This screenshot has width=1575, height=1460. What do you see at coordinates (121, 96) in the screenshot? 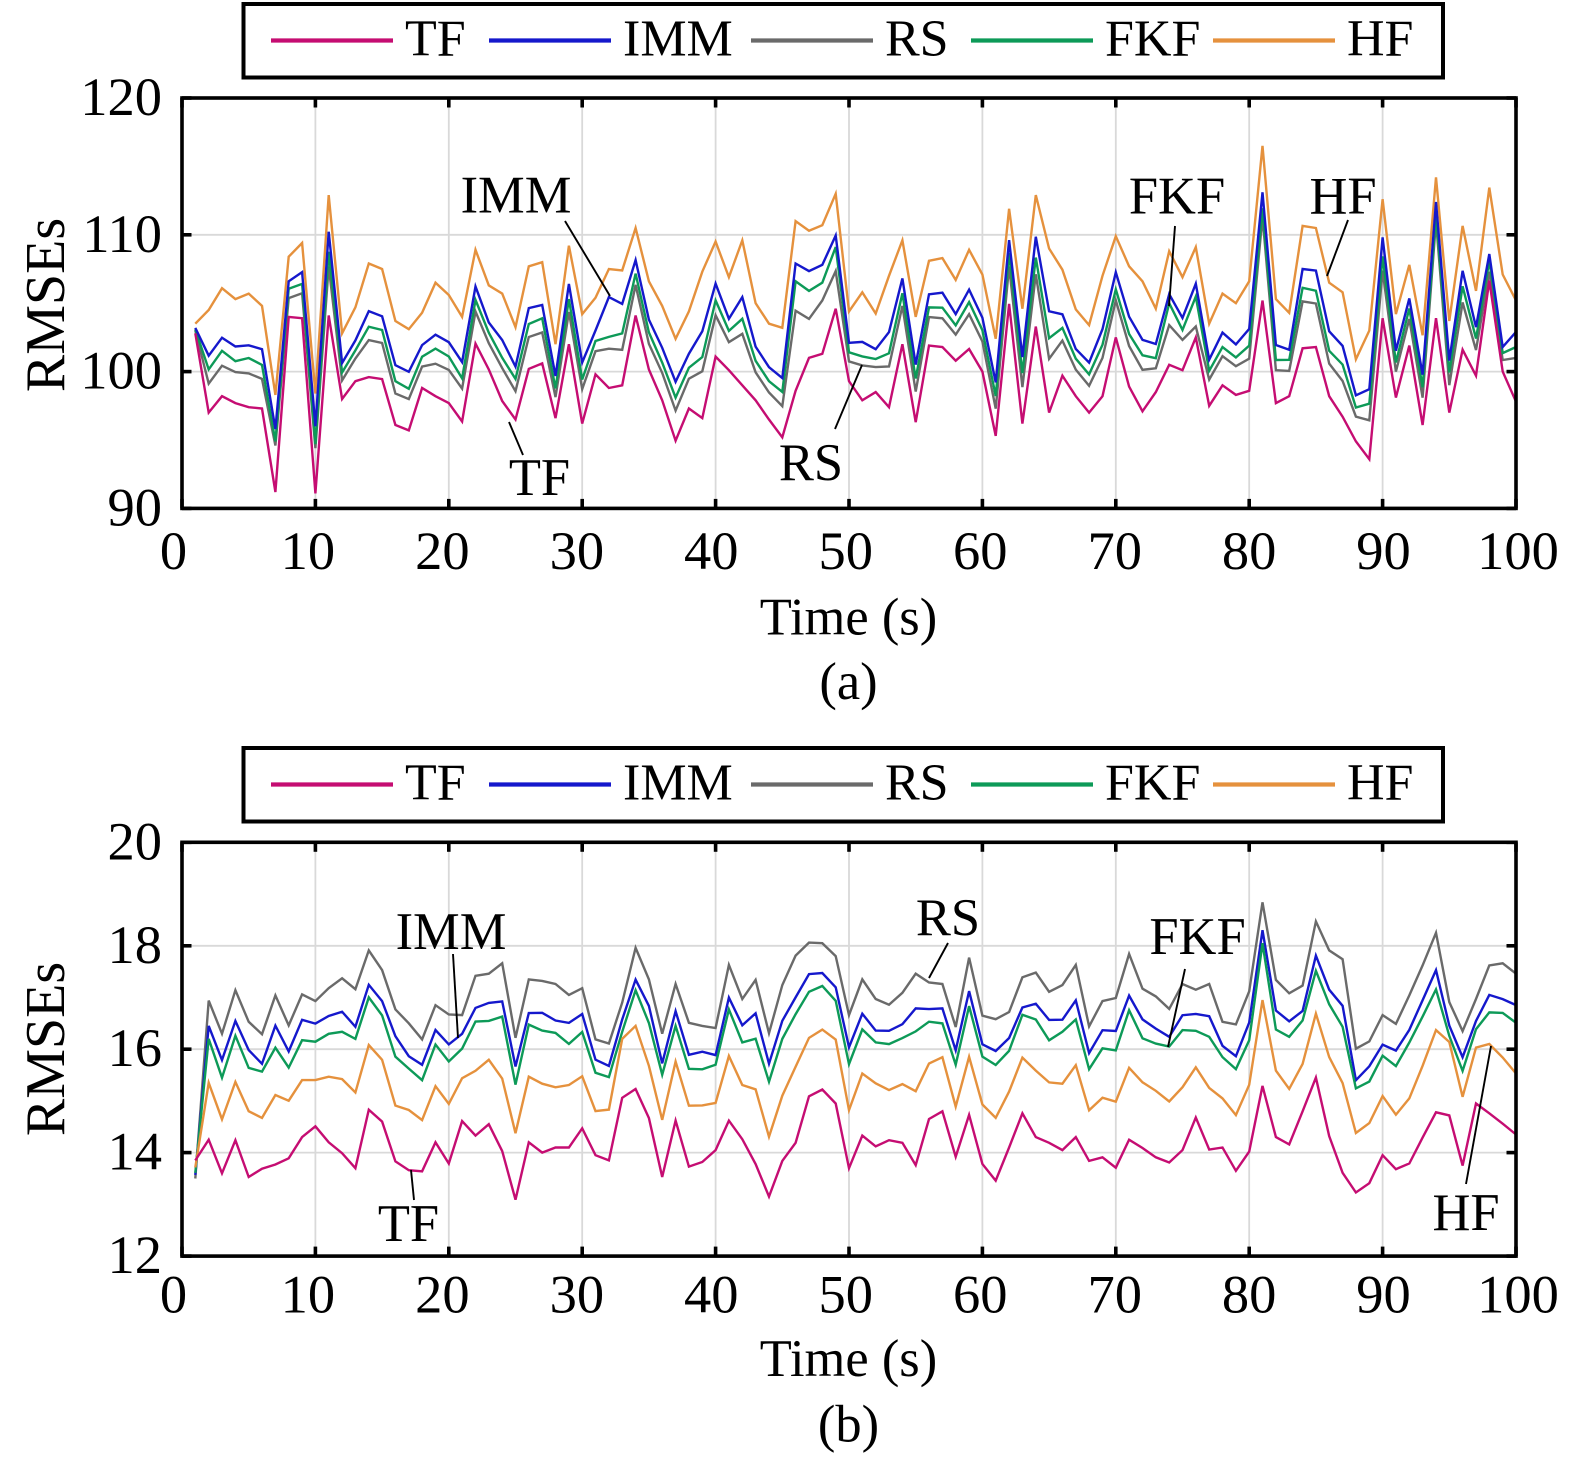
I see `svg-text: 120` at bounding box center [121, 96].